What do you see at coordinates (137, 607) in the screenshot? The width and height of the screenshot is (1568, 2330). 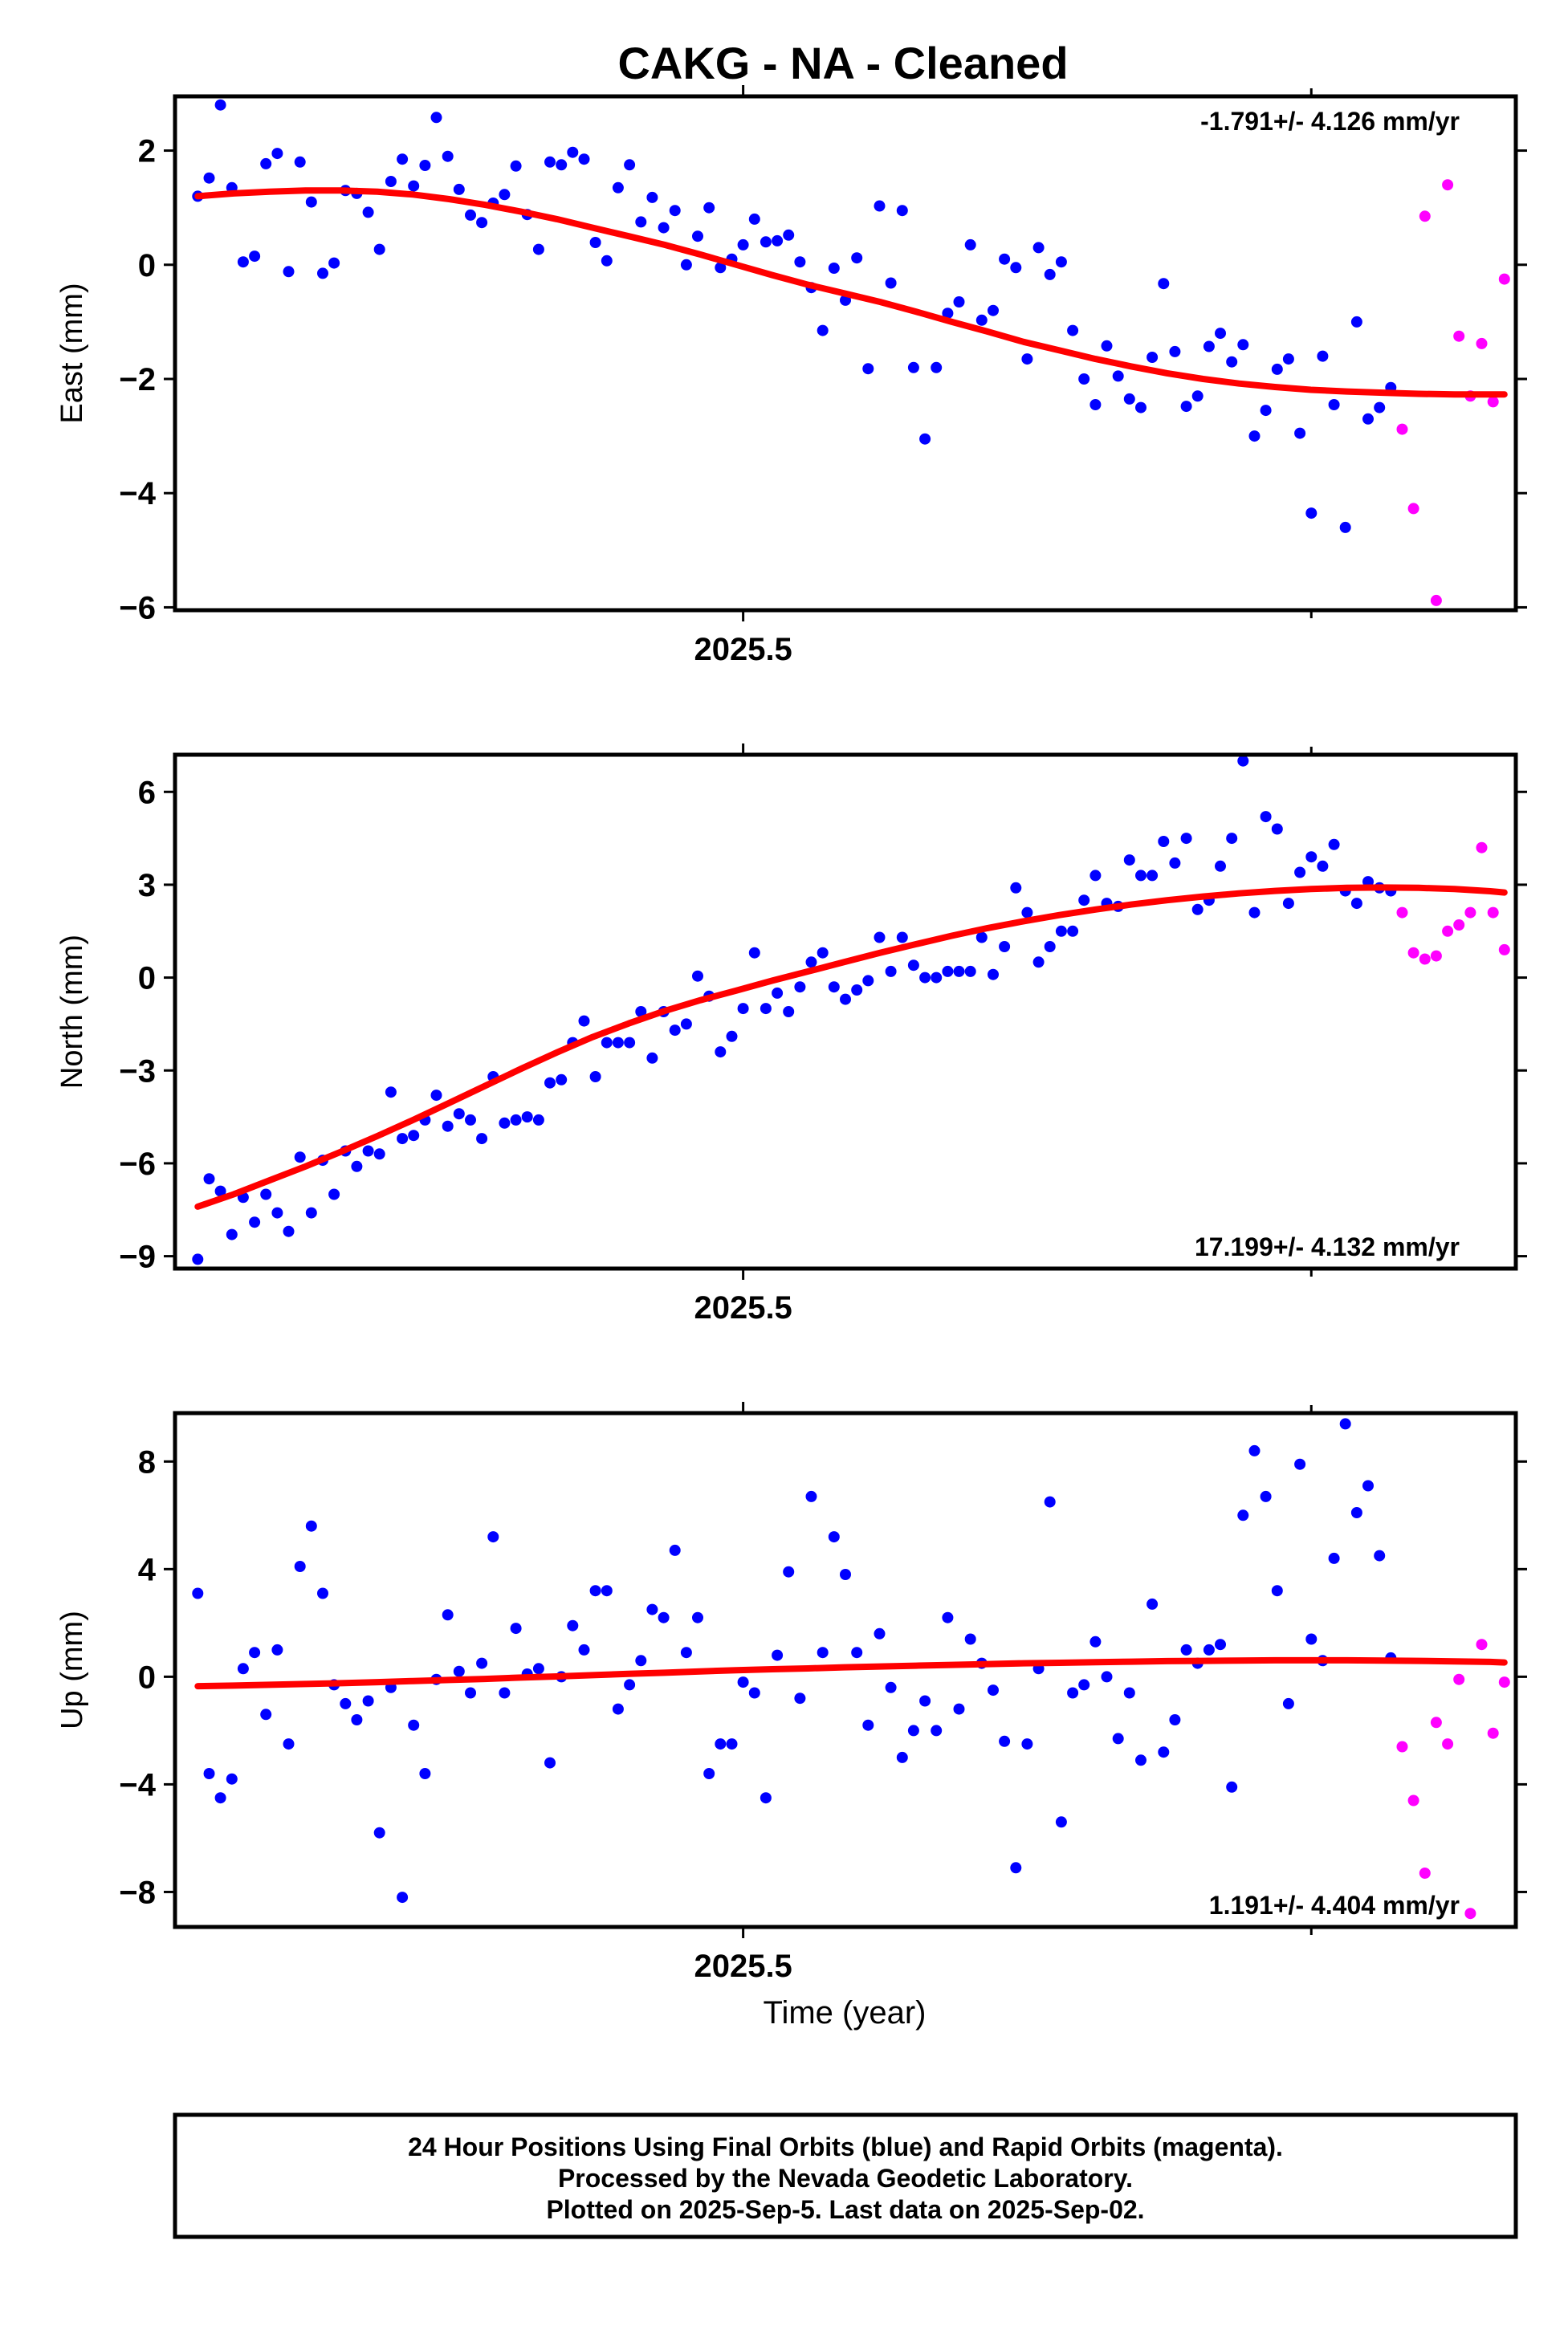 I see `y-tick-label-east: −6` at bounding box center [137, 607].